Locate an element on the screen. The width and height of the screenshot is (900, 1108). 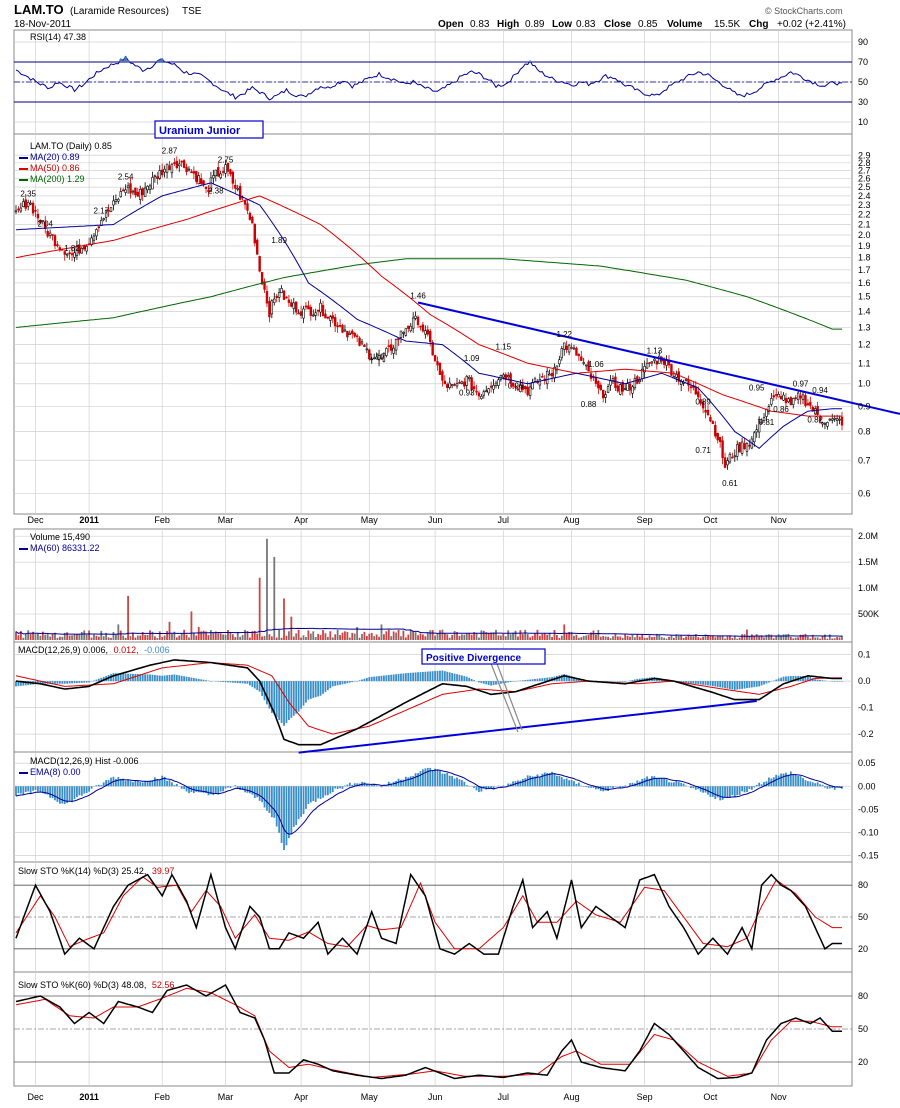
macd-legend-main: MACD(12,26,9) 0.006, is located at coordinates (63, 650).